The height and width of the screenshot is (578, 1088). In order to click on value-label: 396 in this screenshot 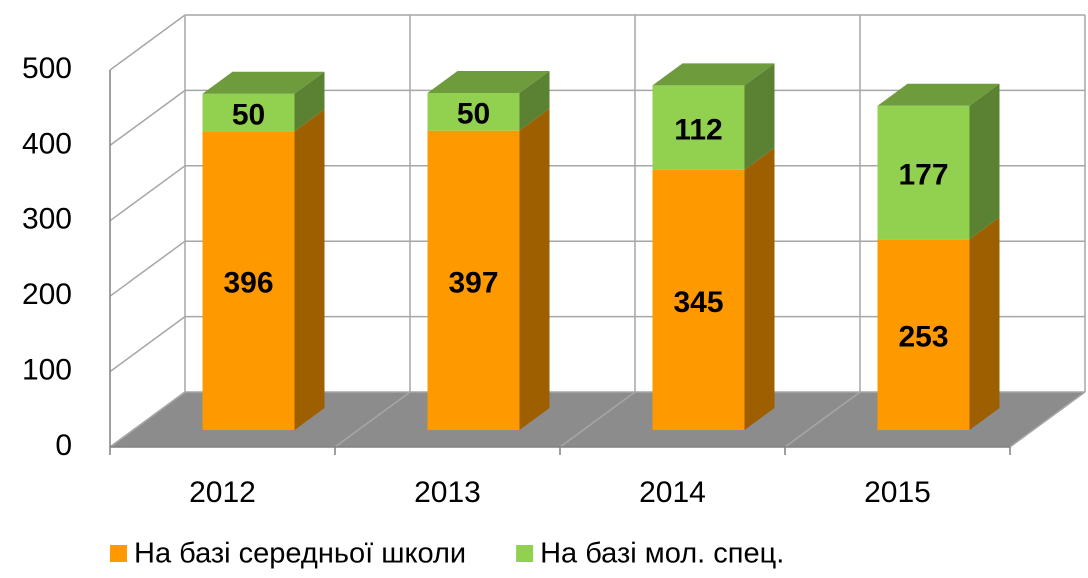, I will do `click(248, 283)`.